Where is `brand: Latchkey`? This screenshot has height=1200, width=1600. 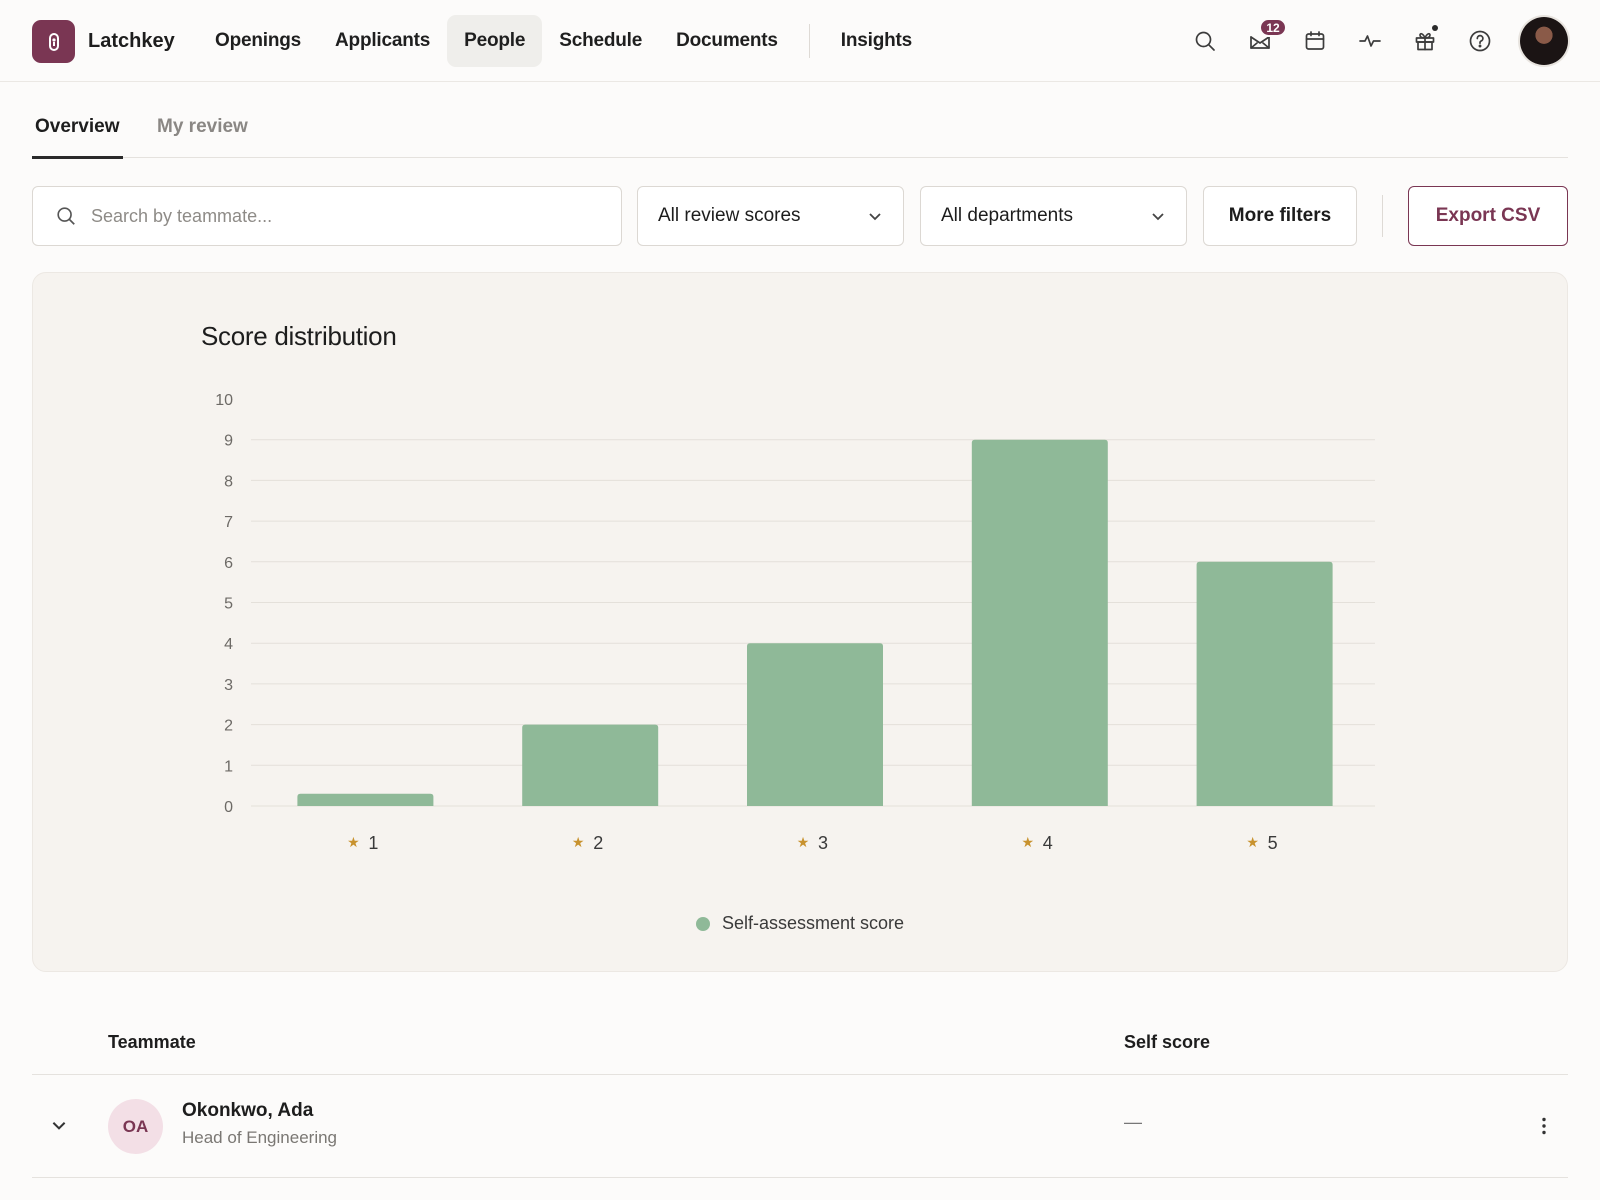
brand: Latchkey is located at coordinates (103, 41).